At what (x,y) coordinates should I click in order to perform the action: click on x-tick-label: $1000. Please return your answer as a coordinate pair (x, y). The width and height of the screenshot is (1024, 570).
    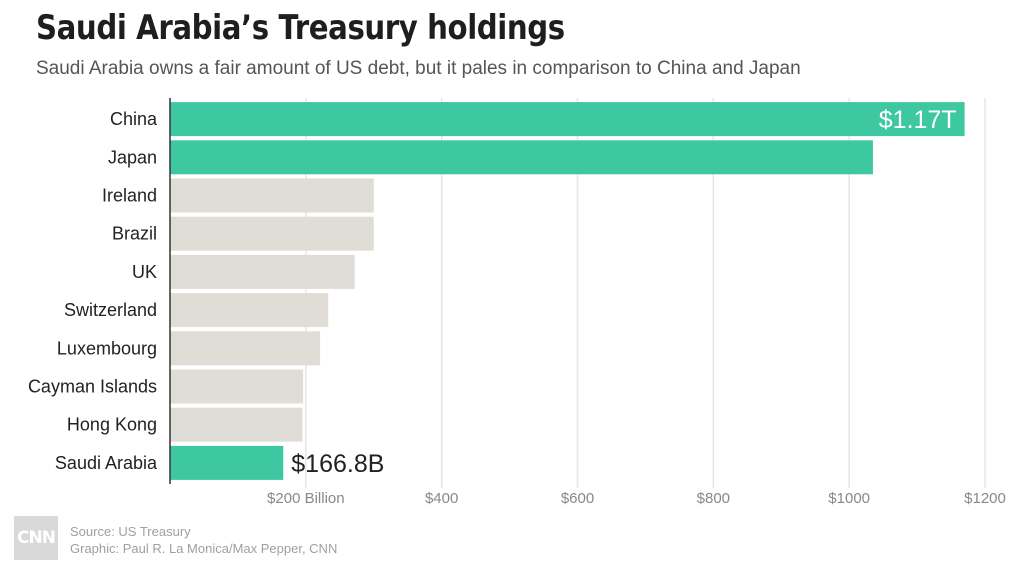
    Looking at the image, I should click on (849, 498).